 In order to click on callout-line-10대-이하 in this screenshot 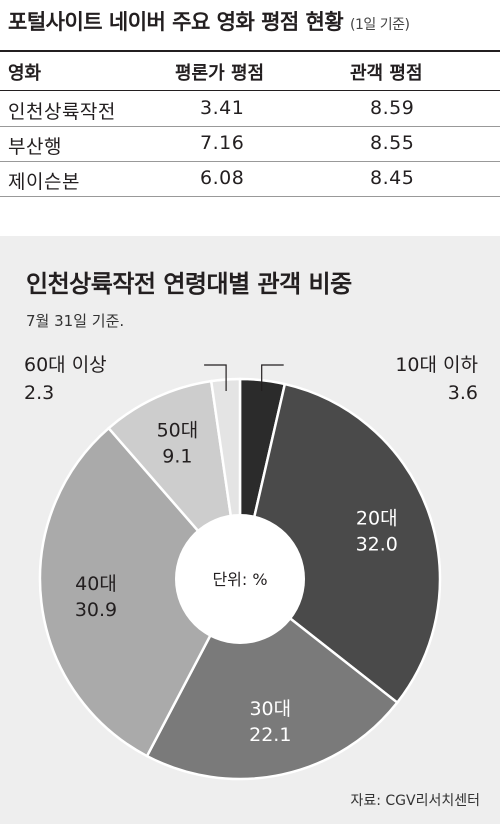, I will do `click(272, 377)`.